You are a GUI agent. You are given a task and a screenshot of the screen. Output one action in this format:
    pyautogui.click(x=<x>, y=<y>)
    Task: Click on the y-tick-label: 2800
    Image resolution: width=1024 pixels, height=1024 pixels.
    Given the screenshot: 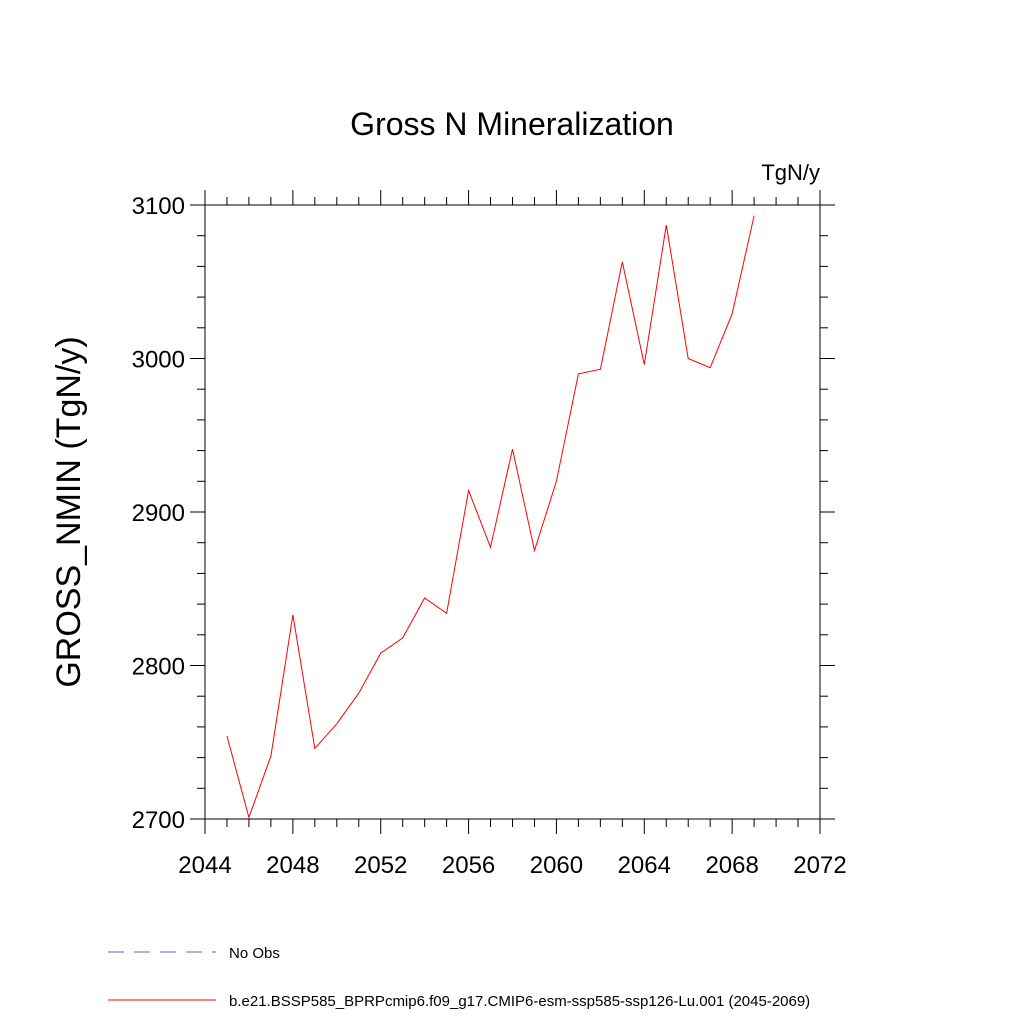 What is the action you would take?
    pyautogui.click(x=158, y=667)
    